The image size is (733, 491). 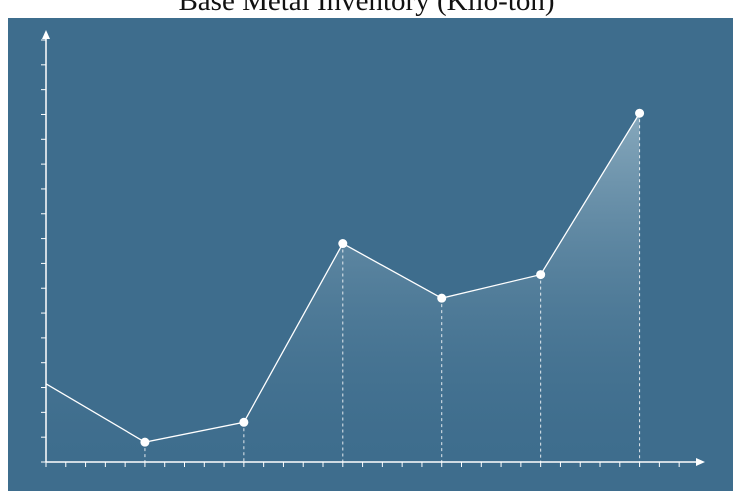 I want to click on y-axis-arrow, so click(x=46, y=34).